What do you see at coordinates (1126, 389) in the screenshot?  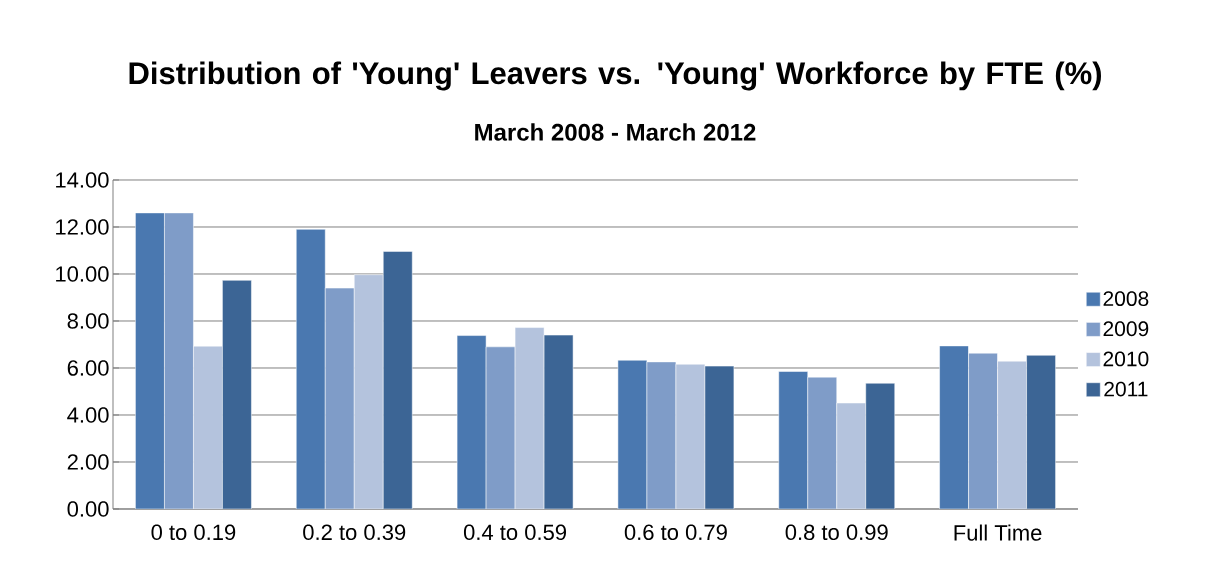 I see `legend-label: 2011` at bounding box center [1126, 389].